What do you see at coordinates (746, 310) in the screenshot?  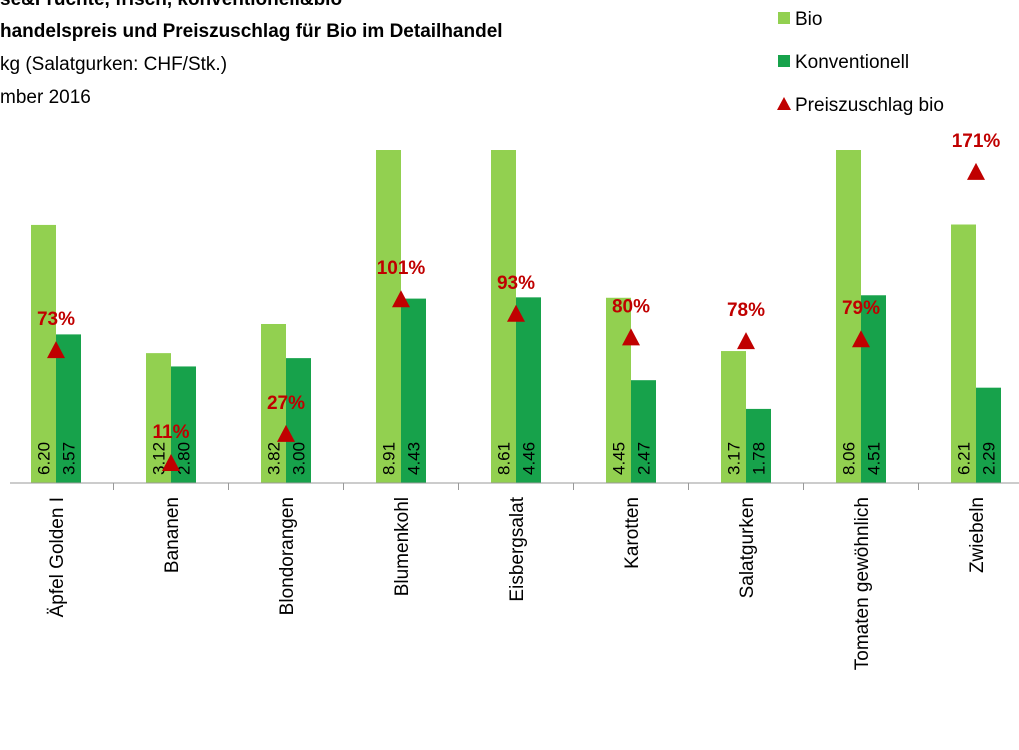 I see `value-label: 78%` at bounding box center [746, 310].